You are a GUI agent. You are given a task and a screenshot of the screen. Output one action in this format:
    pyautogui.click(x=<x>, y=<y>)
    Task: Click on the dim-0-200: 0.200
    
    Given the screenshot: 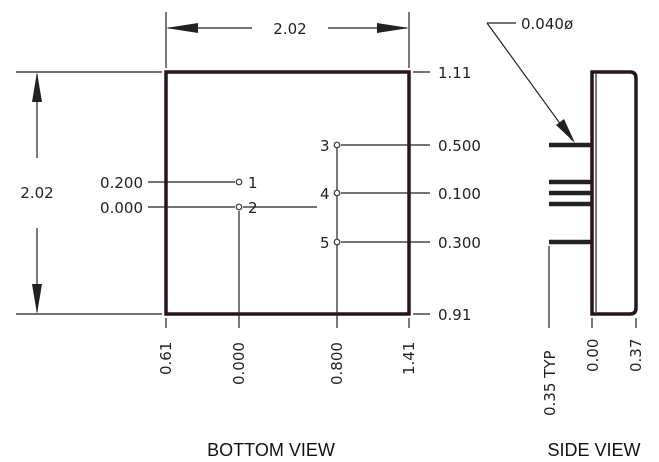 What is the action you would take?
    pyautogui.click(x=121, y=183)
    